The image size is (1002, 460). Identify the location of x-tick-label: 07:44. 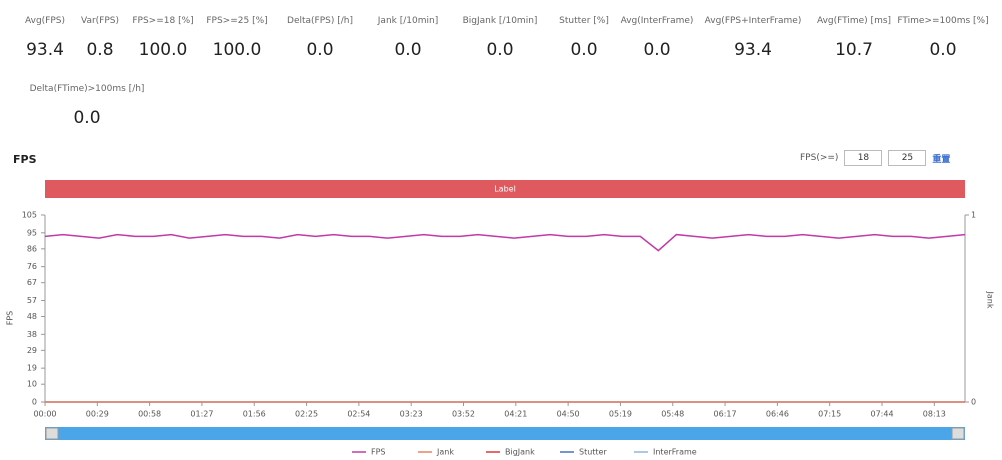
(881, 414).